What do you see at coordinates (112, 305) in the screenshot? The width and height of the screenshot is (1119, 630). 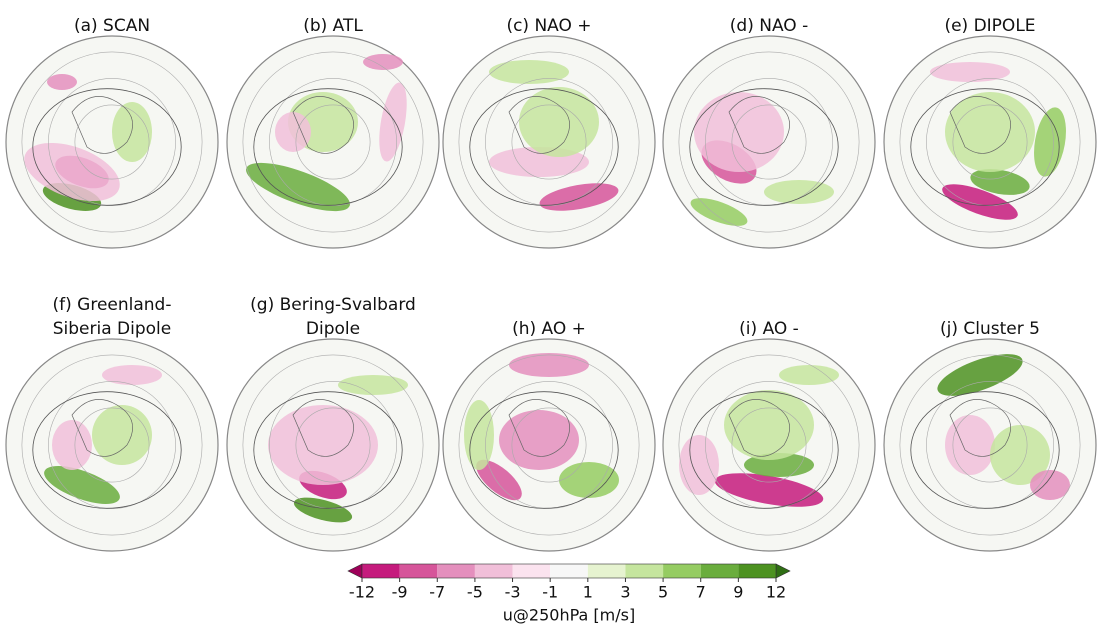 I see `panel-title: (f) Greenland-` at bounding box center [112, 305].